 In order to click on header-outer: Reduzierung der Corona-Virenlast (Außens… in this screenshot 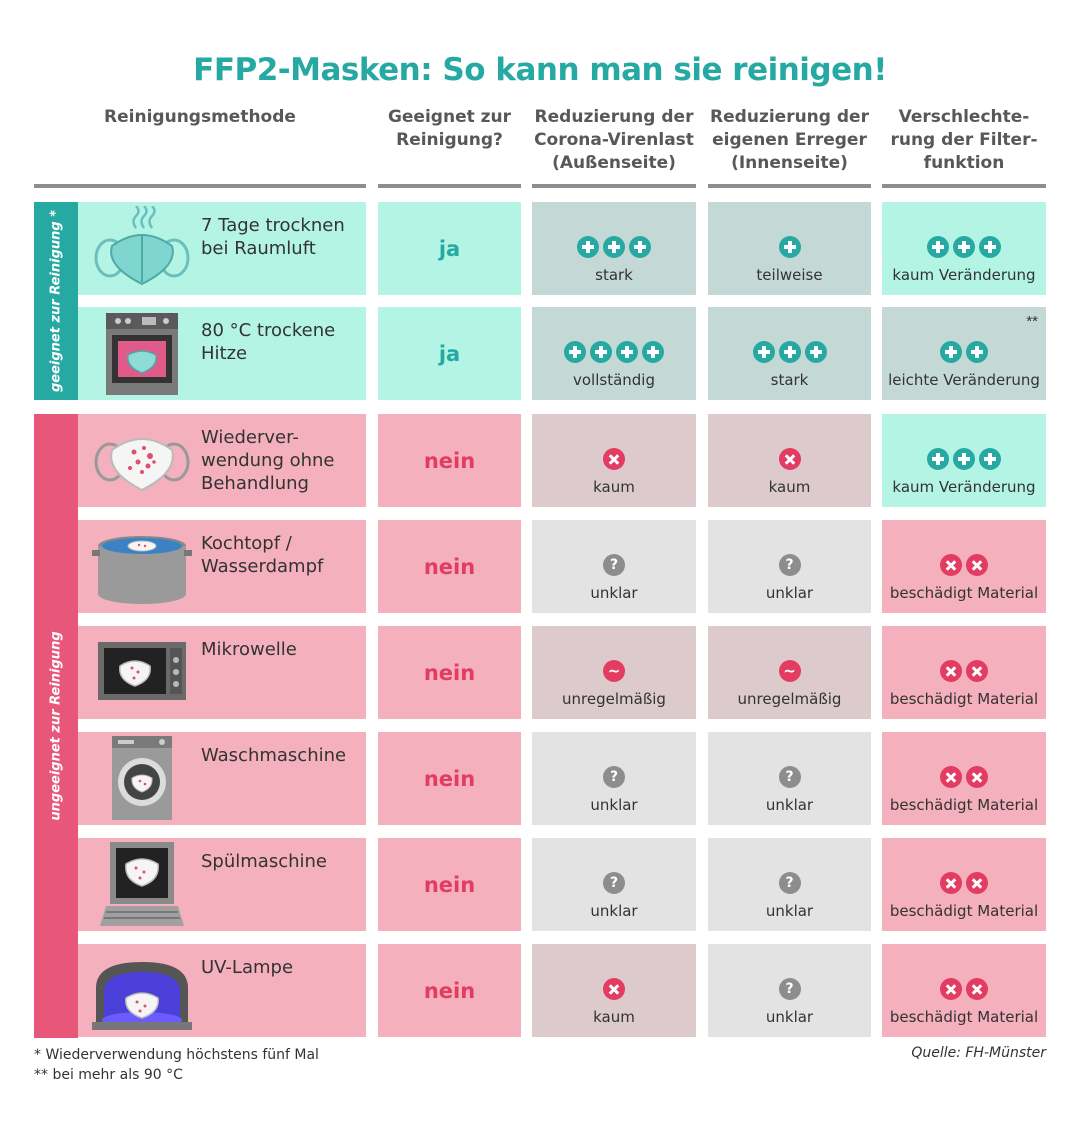, I will do `click(614, 147)`.